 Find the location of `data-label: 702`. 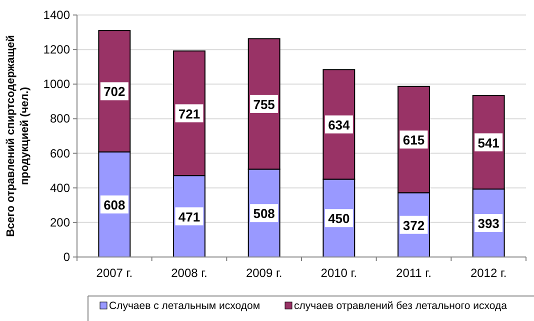

data-label: 702 is located at coordinates (115, 92).